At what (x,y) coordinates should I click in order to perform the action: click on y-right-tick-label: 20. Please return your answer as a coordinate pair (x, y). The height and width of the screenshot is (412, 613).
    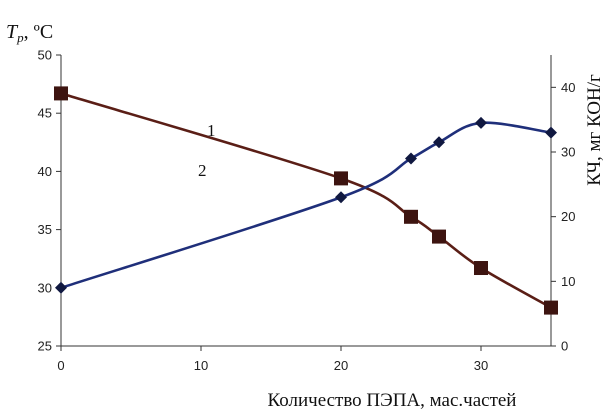
    Looking at the image, I should click on (568, 216).